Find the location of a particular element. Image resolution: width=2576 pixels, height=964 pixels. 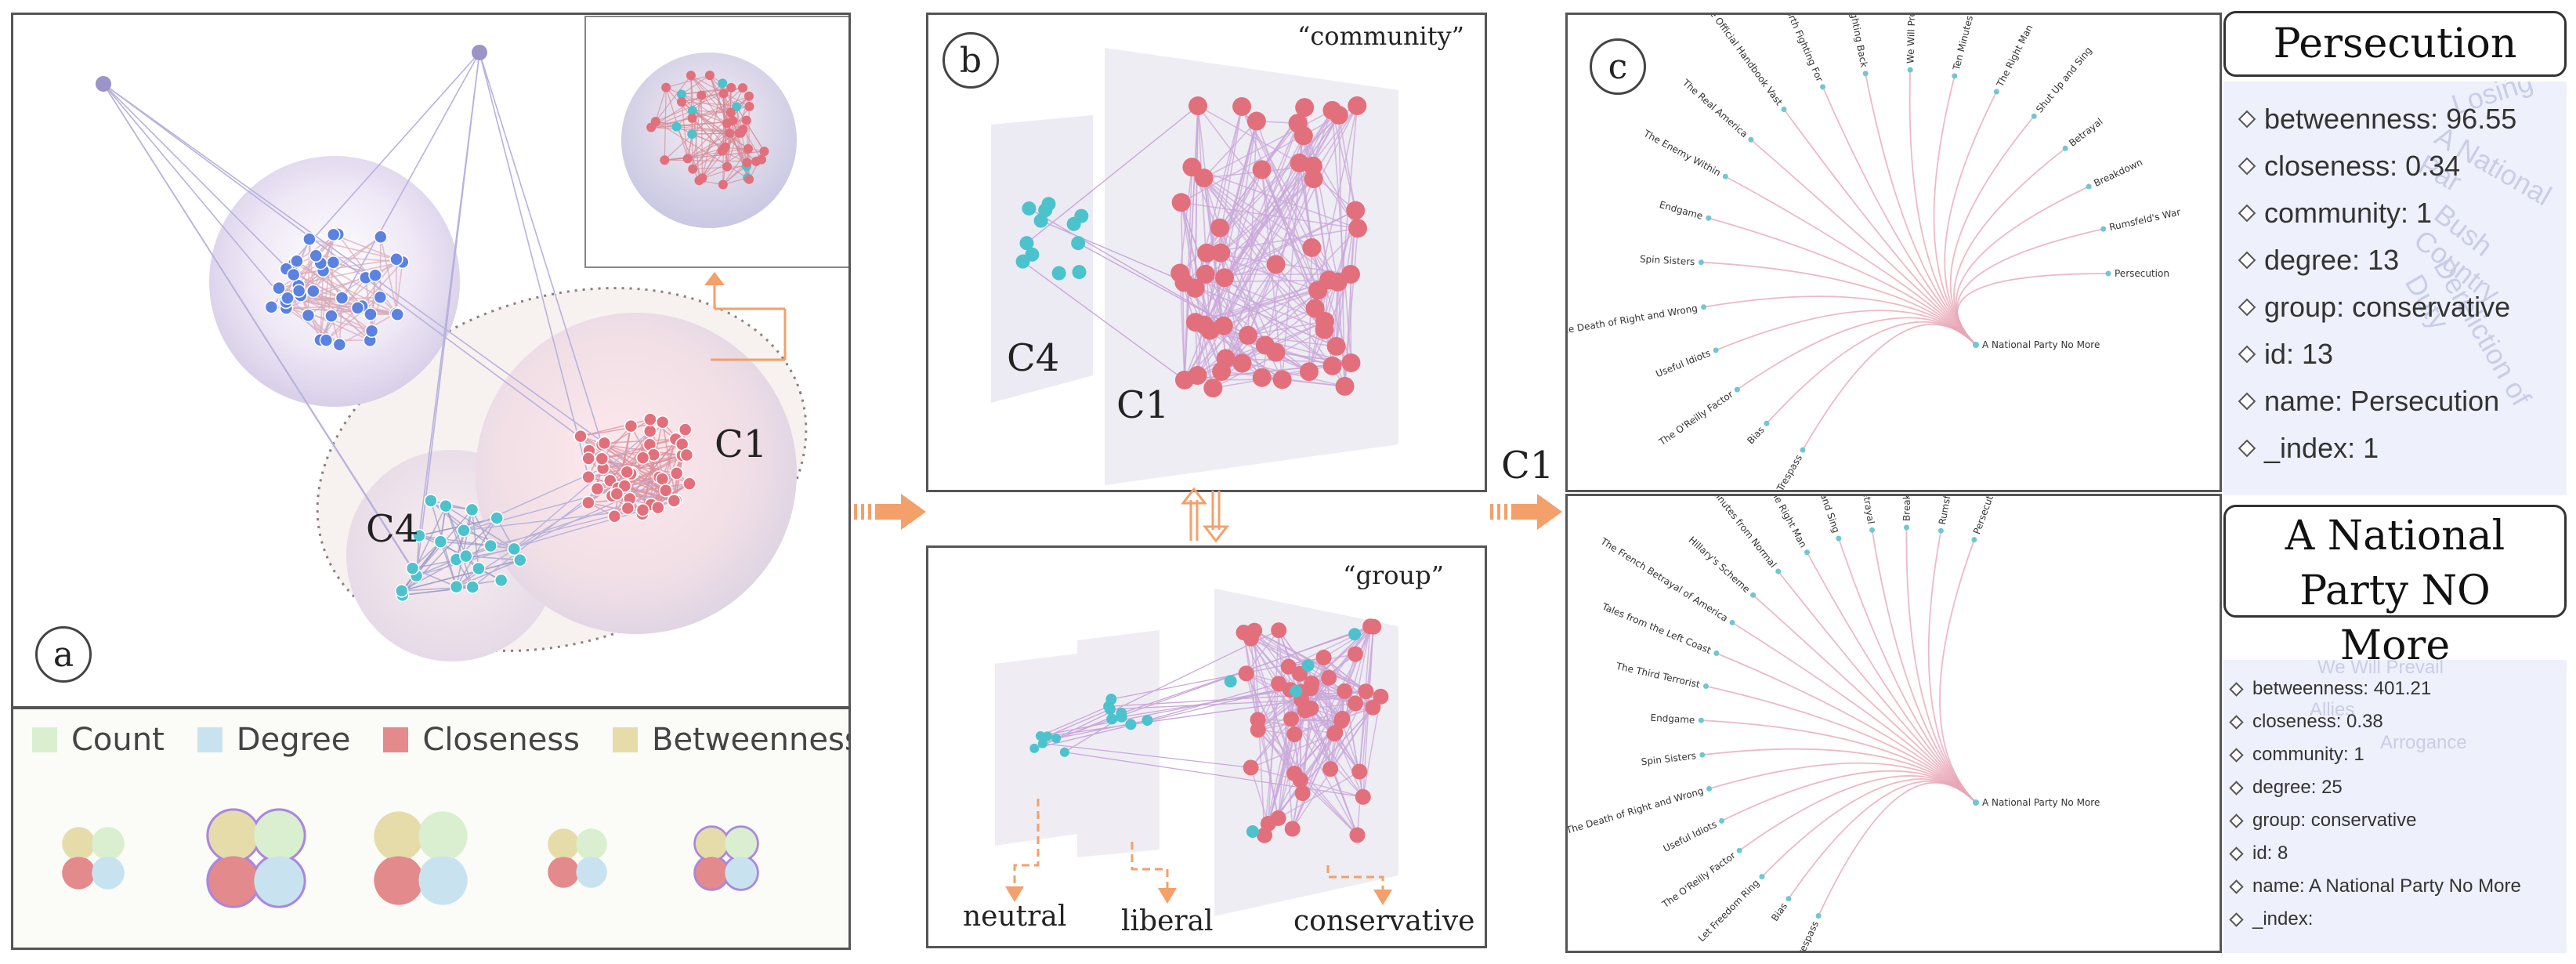

panel-b-label: b is located at coordinates (971, 60).